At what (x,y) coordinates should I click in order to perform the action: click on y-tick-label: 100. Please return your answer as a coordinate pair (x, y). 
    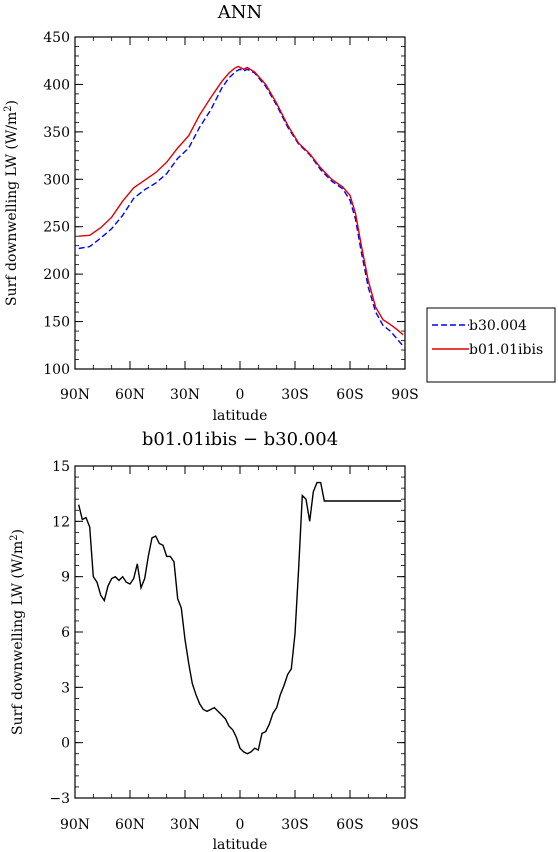
    Looking at the image, I should click on (56, 370).